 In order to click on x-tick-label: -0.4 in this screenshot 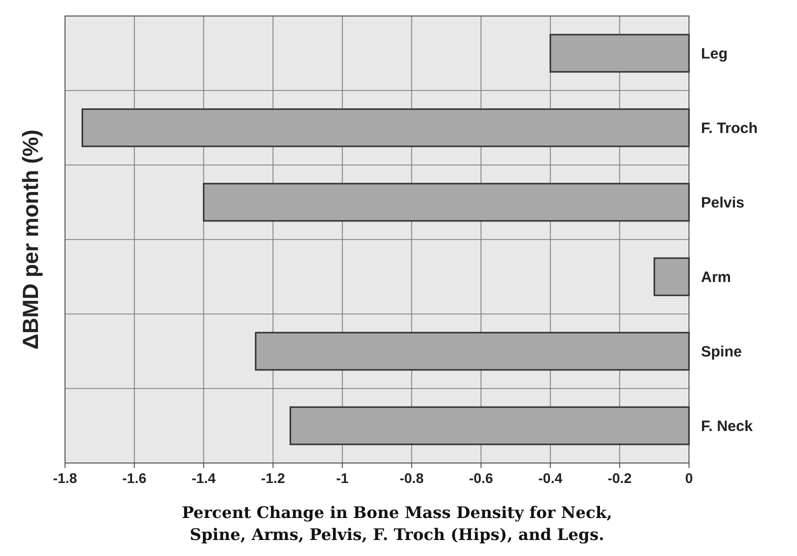, I will do `click(550, 478)`.